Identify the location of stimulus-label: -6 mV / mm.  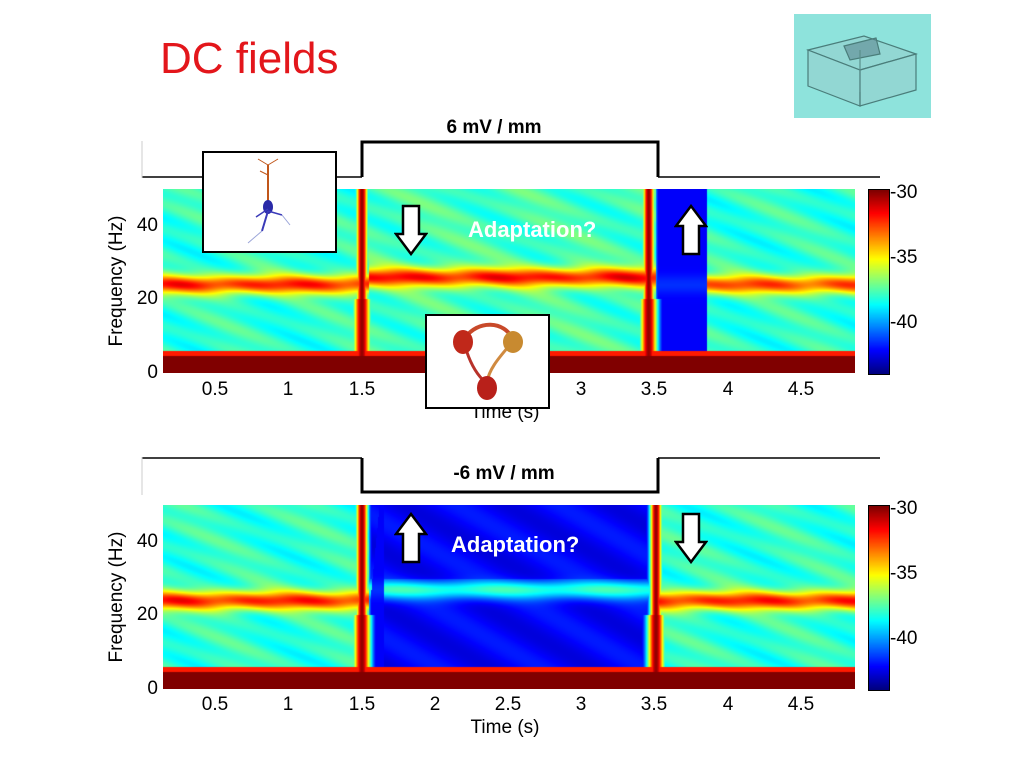
(504, 473).